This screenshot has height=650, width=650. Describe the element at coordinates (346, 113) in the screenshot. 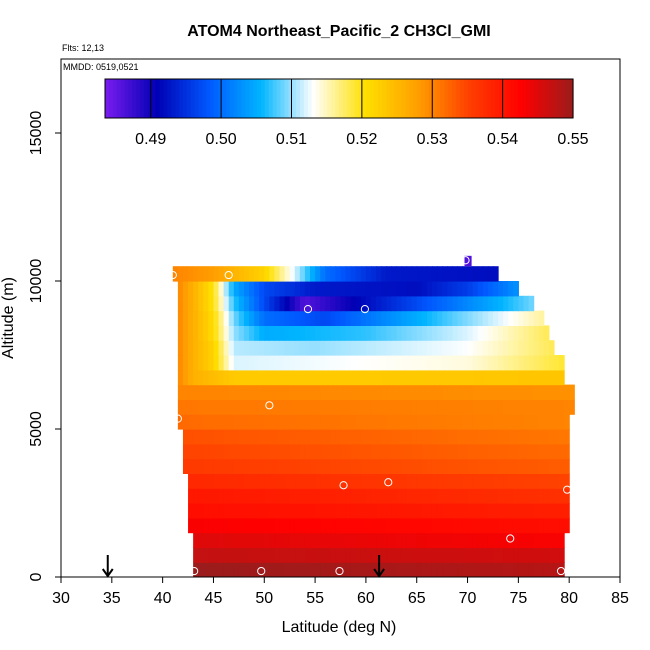

I see `colorbar: 0.49 0.50 0.51 0.52 0.53 0.54 0.55` at that location.